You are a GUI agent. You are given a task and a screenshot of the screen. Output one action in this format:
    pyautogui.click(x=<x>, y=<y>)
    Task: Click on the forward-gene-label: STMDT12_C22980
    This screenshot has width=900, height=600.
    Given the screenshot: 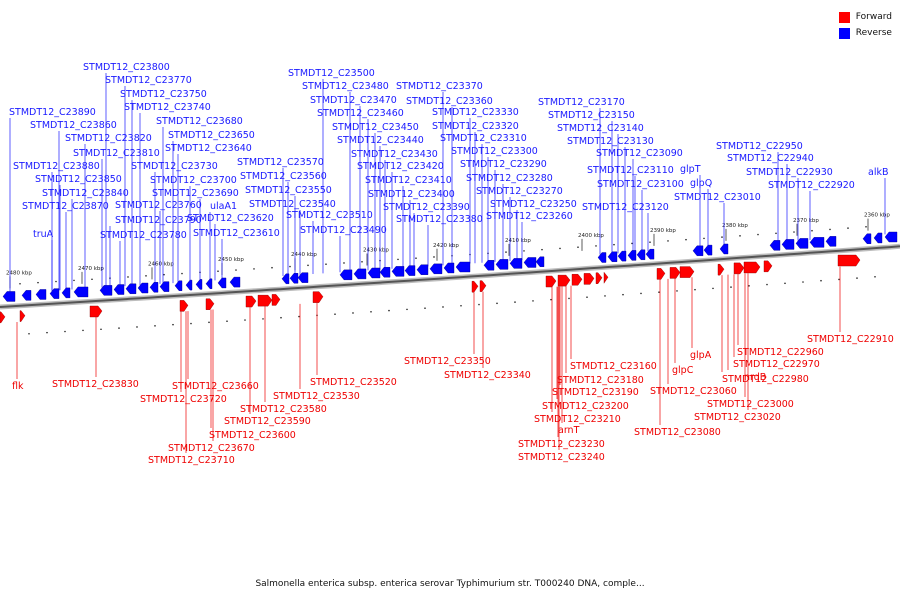 What is the action you would take?
    pyautogui.click(x=765, y=379)
    